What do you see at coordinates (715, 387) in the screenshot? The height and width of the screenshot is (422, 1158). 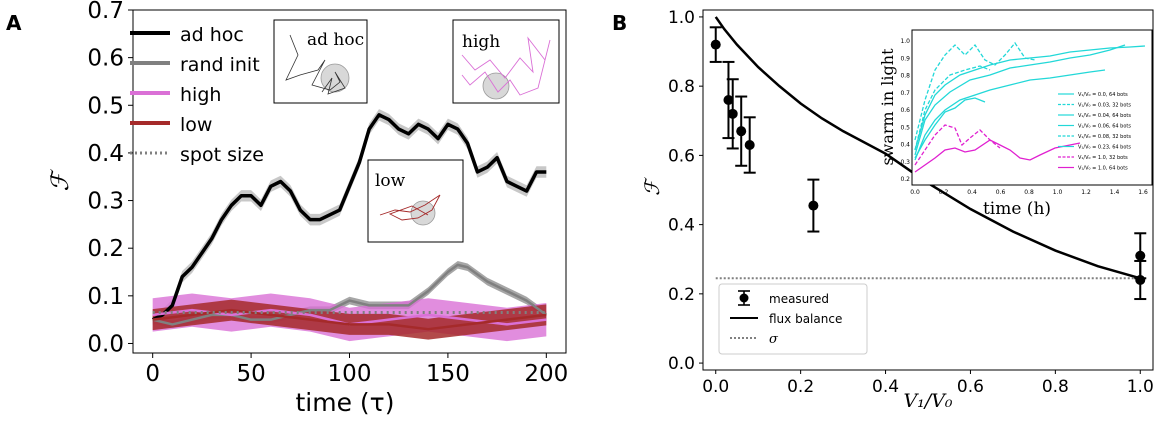 I see `panel-b-x-tick-label: 0.0` at bounding box center [715, 387].